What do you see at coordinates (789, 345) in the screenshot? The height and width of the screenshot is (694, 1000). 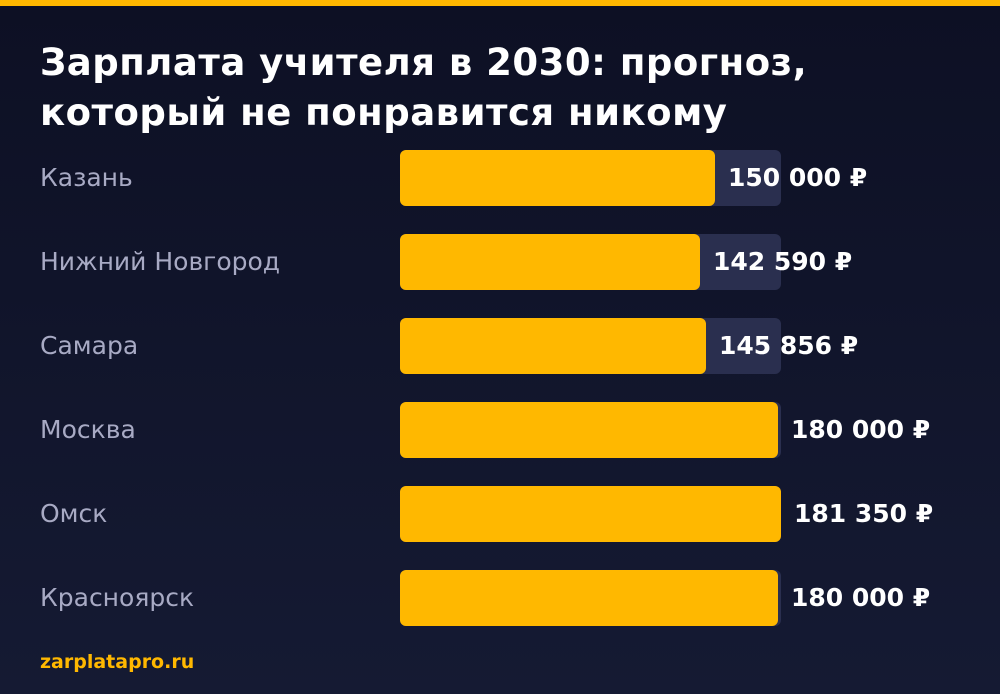 I see `value-label: 145 856 ₽` at bounding box center [789, 345].